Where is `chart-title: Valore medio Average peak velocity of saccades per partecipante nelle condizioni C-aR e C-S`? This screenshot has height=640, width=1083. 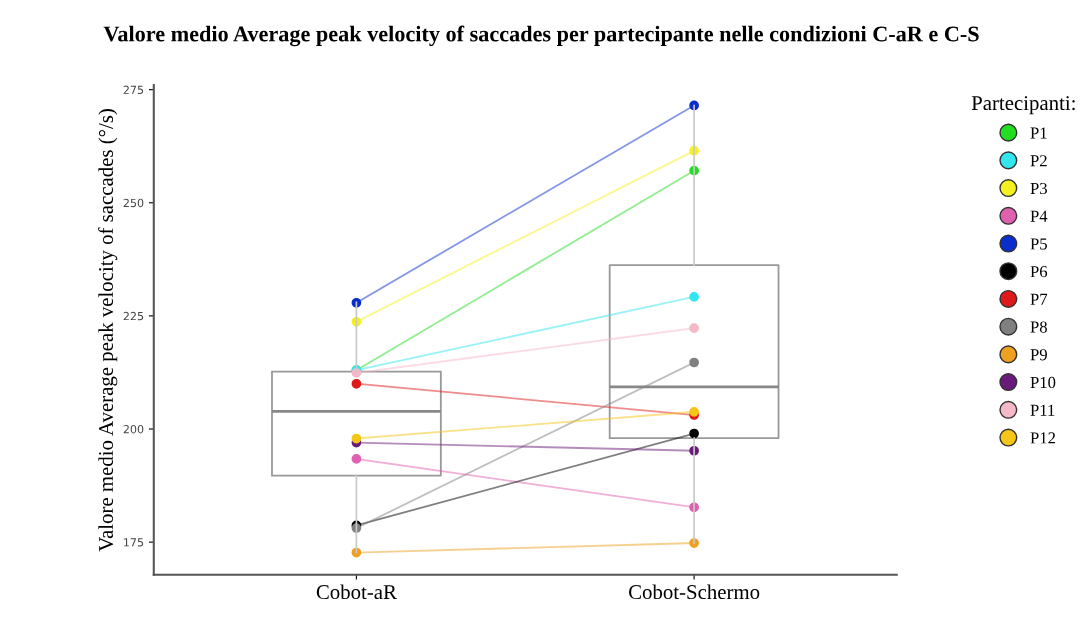
chart-title: Valore medio Average peak velocity of saccades per partecipante nelle condizioni C-aR e C-S is located at coordinates (541, 36).